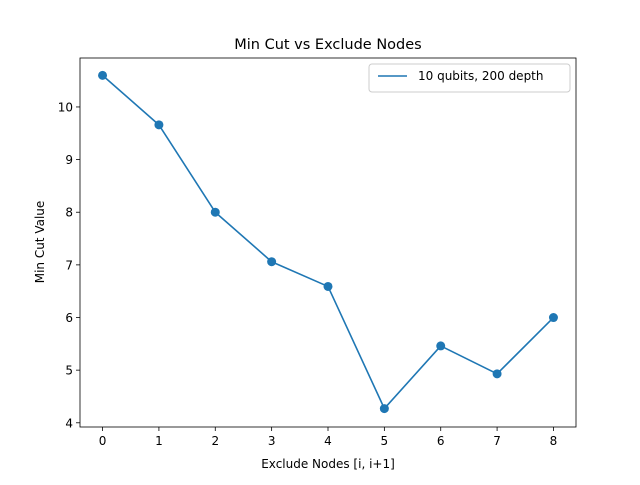 The height and width of the screenshot is (485, 640). I want to click on y-tick-label: 9, so click(69, 160).